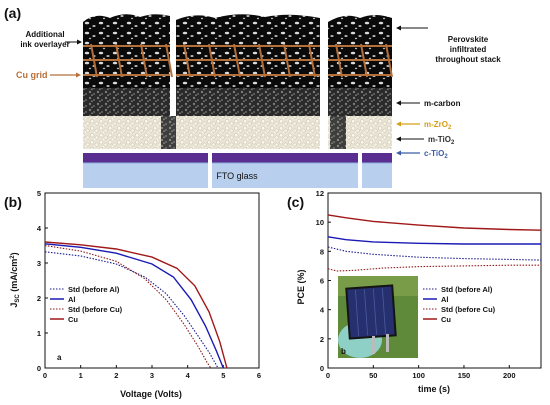 The width and height of the screenshot is (550, 405). Describe the element at coordinates (378, 317) in the screenshot. I see `device-photo-inset: b` at that location.